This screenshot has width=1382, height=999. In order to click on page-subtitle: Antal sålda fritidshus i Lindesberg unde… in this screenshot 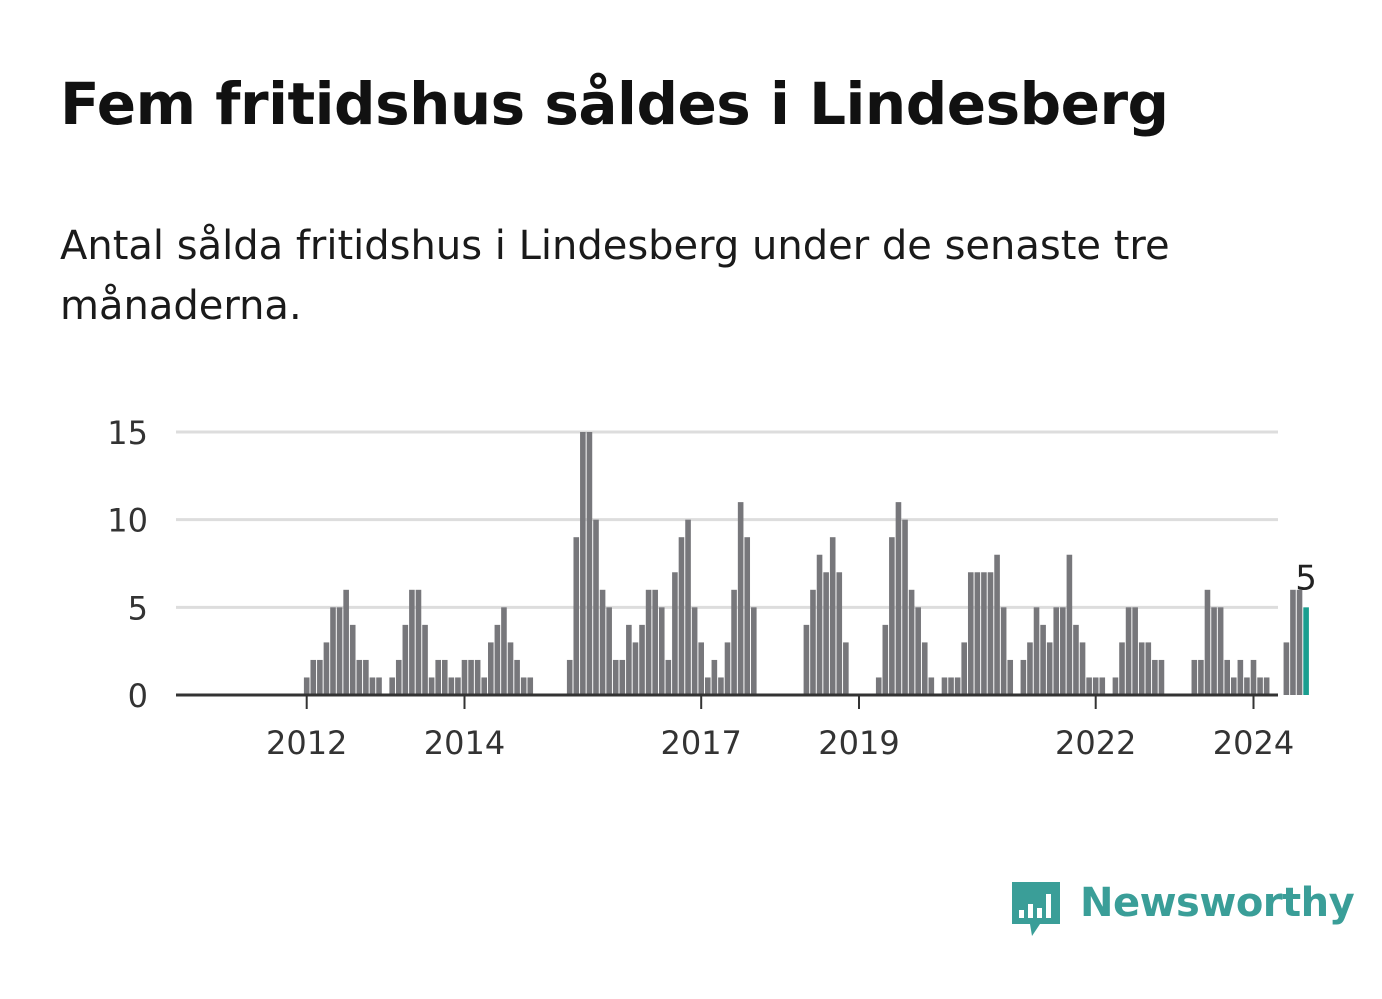, I will do `click(615, 276)`.